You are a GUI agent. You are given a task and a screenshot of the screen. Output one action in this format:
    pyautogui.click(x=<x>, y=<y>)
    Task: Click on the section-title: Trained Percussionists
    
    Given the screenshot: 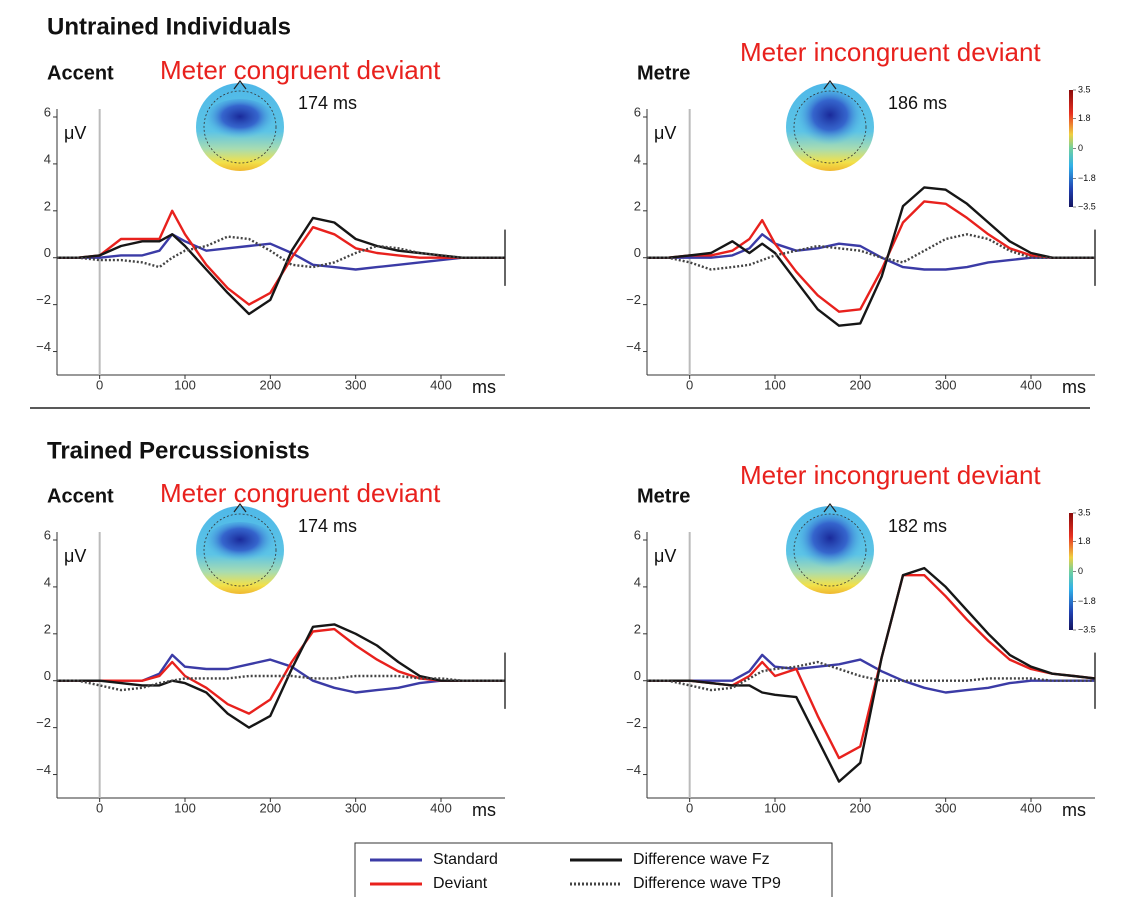 What is the action you would take?
    pyautogui.click(x=178, y=450)
    